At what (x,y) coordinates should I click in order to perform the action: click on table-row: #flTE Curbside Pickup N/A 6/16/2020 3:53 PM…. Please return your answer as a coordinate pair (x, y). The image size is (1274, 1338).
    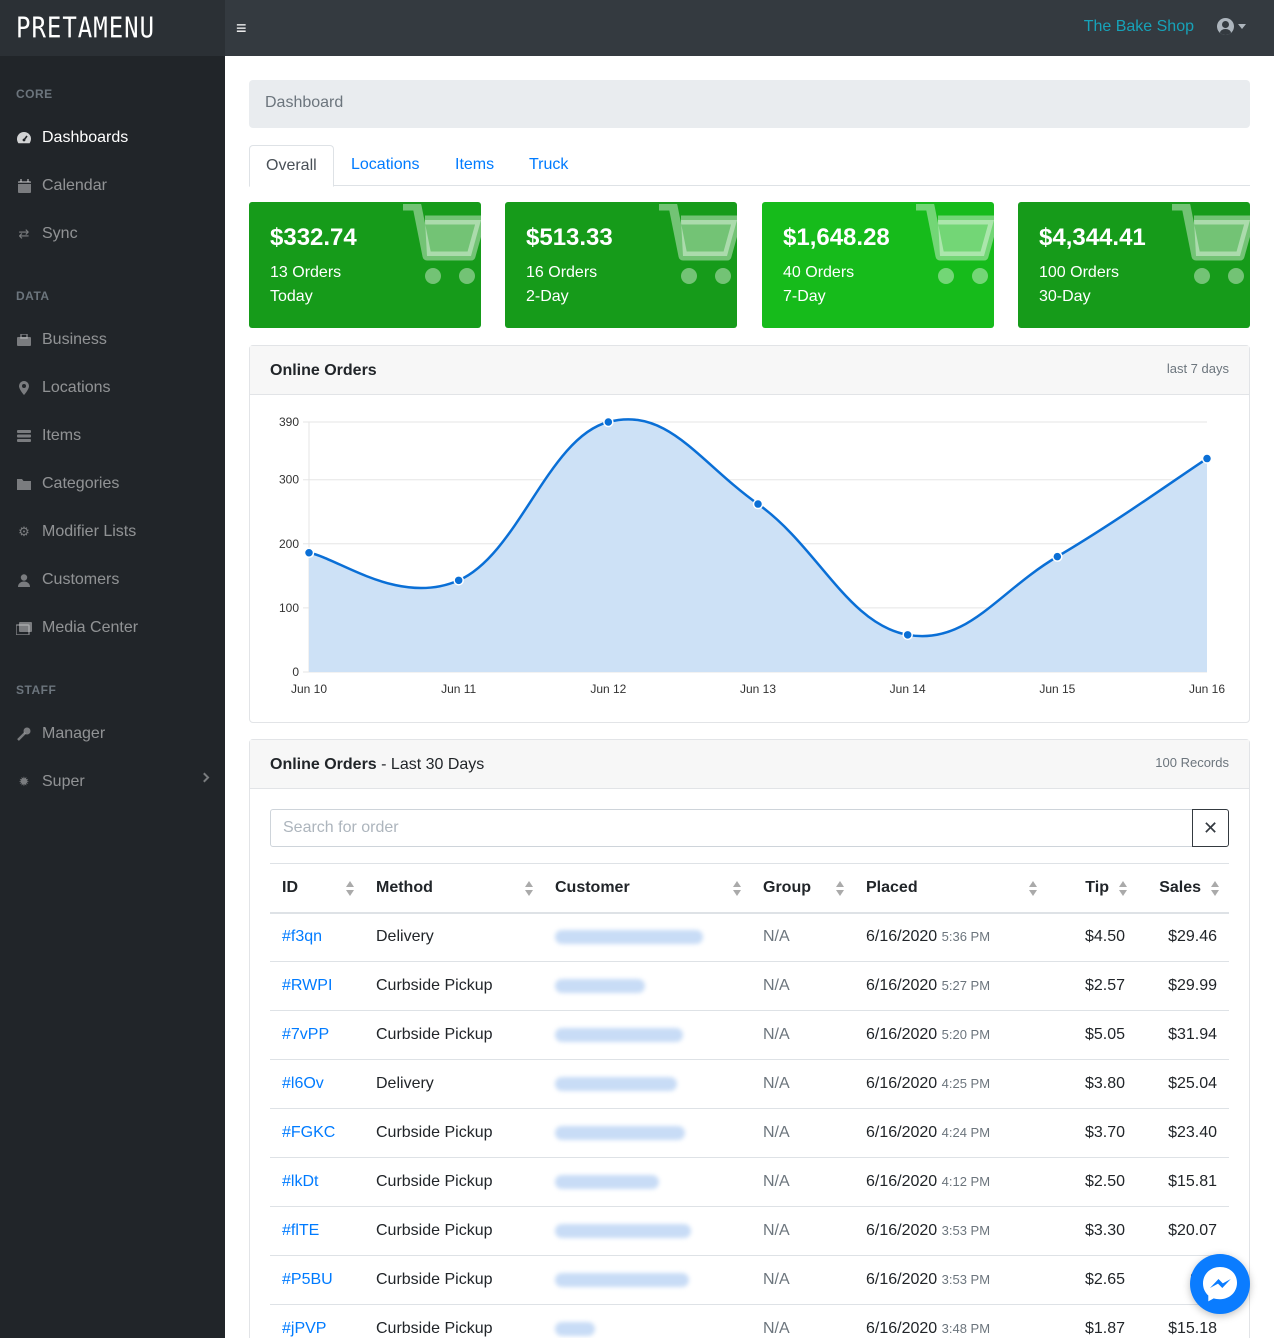
    Looking at the image, I should click on (749, 1231).